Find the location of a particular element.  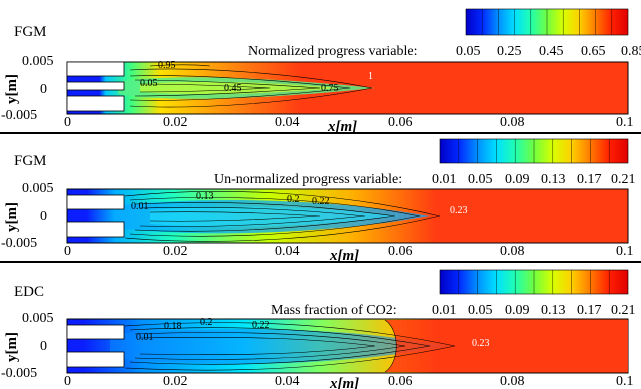

panel-3-x-axis: 0 0.02 0.04 0.06 0.08 0.1 x[m] is located at coordinates (349, 381).